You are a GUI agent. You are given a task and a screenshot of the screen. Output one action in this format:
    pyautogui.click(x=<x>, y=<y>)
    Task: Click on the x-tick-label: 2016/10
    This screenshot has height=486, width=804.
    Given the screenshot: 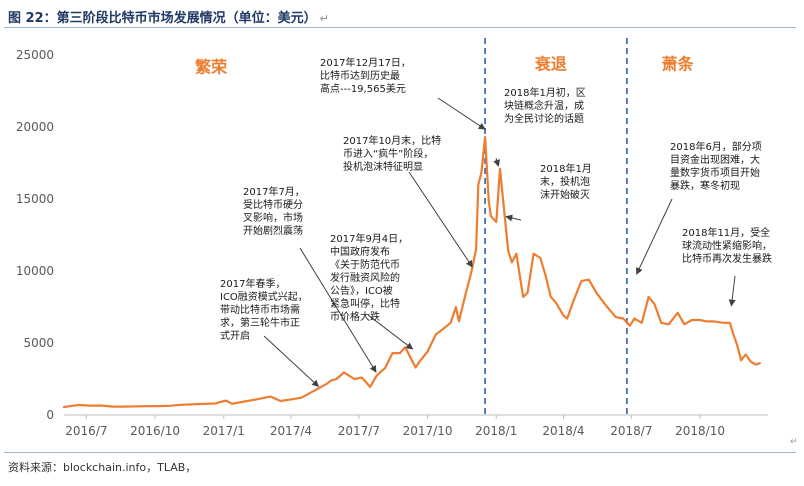 What is the action you would take?
    pyautogui.click(x=155, y=431)
    